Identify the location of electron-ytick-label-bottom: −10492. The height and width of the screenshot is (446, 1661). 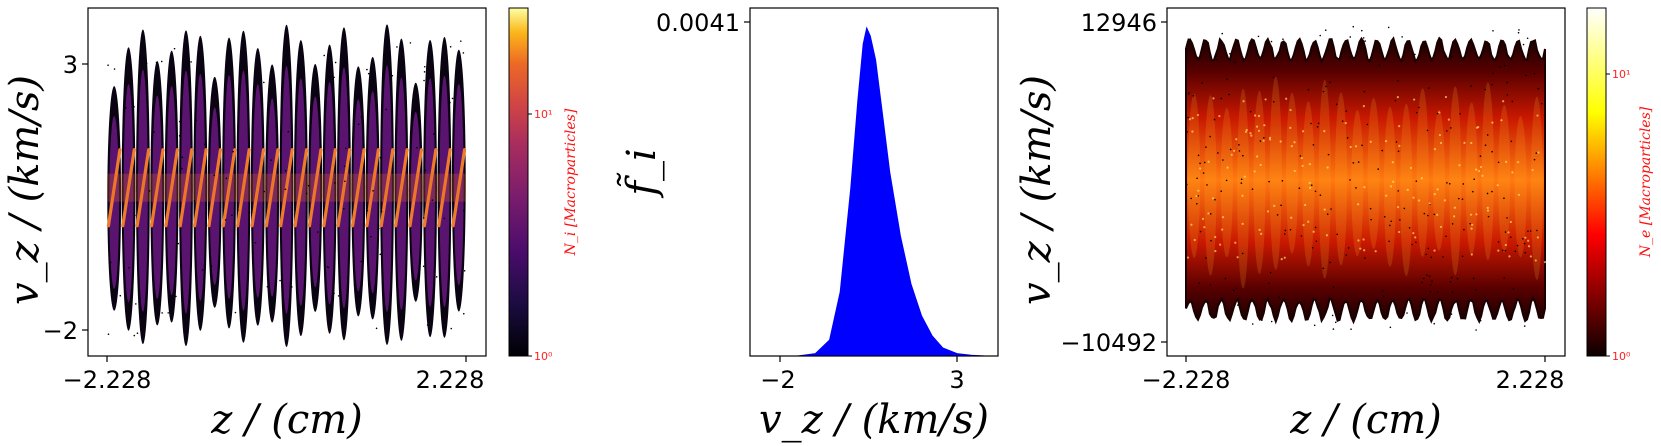
(1109, 343).